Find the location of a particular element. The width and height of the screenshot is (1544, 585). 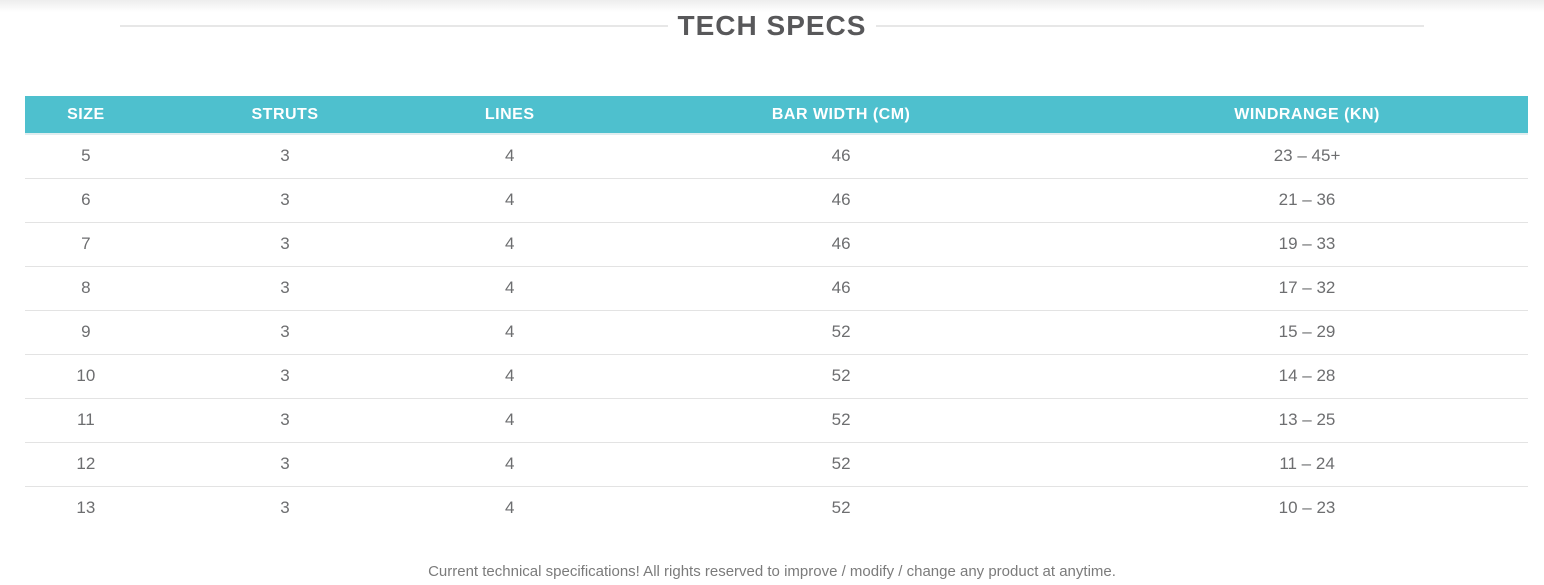

table-row: 10 3 4 52 14 – 28 is located at coordinates (776, 375).